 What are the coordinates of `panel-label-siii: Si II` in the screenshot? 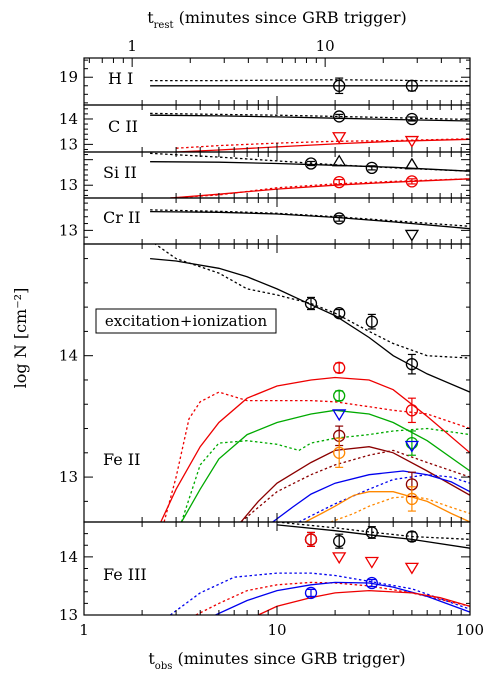 It's located at (120, 172).